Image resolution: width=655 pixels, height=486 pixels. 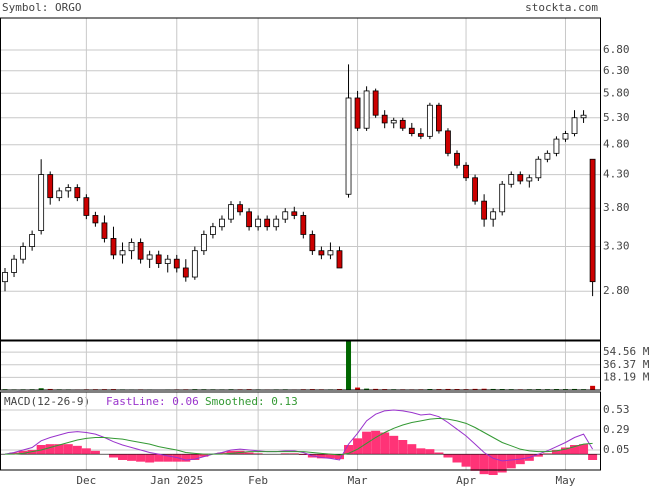 What do you see at coordinates (258, 480) in the screenshot?
I see `x-tick-label: Feb` at bounding box center [258, 480].